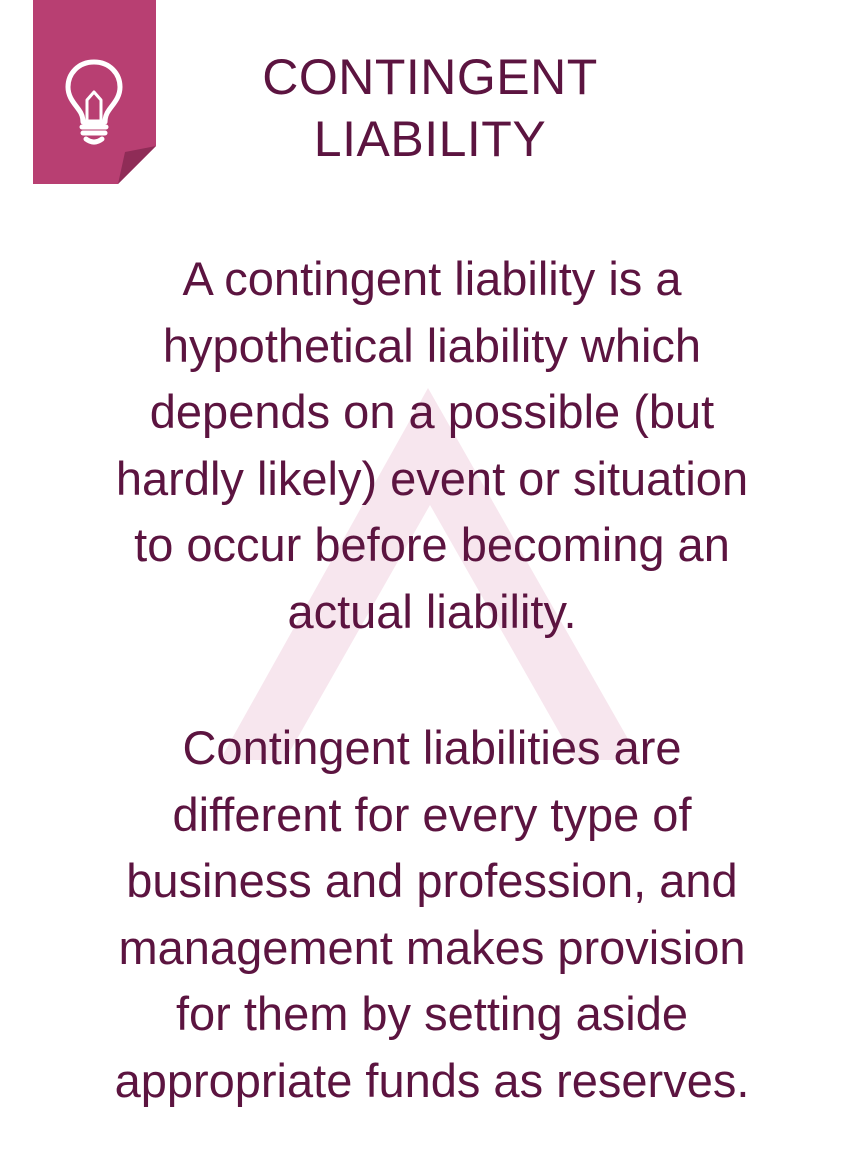 The image size is (864, 1152). Describe the element at coordinates (430, 77) in the screenshot. I see `title-line: CONTINGENT` at that location.